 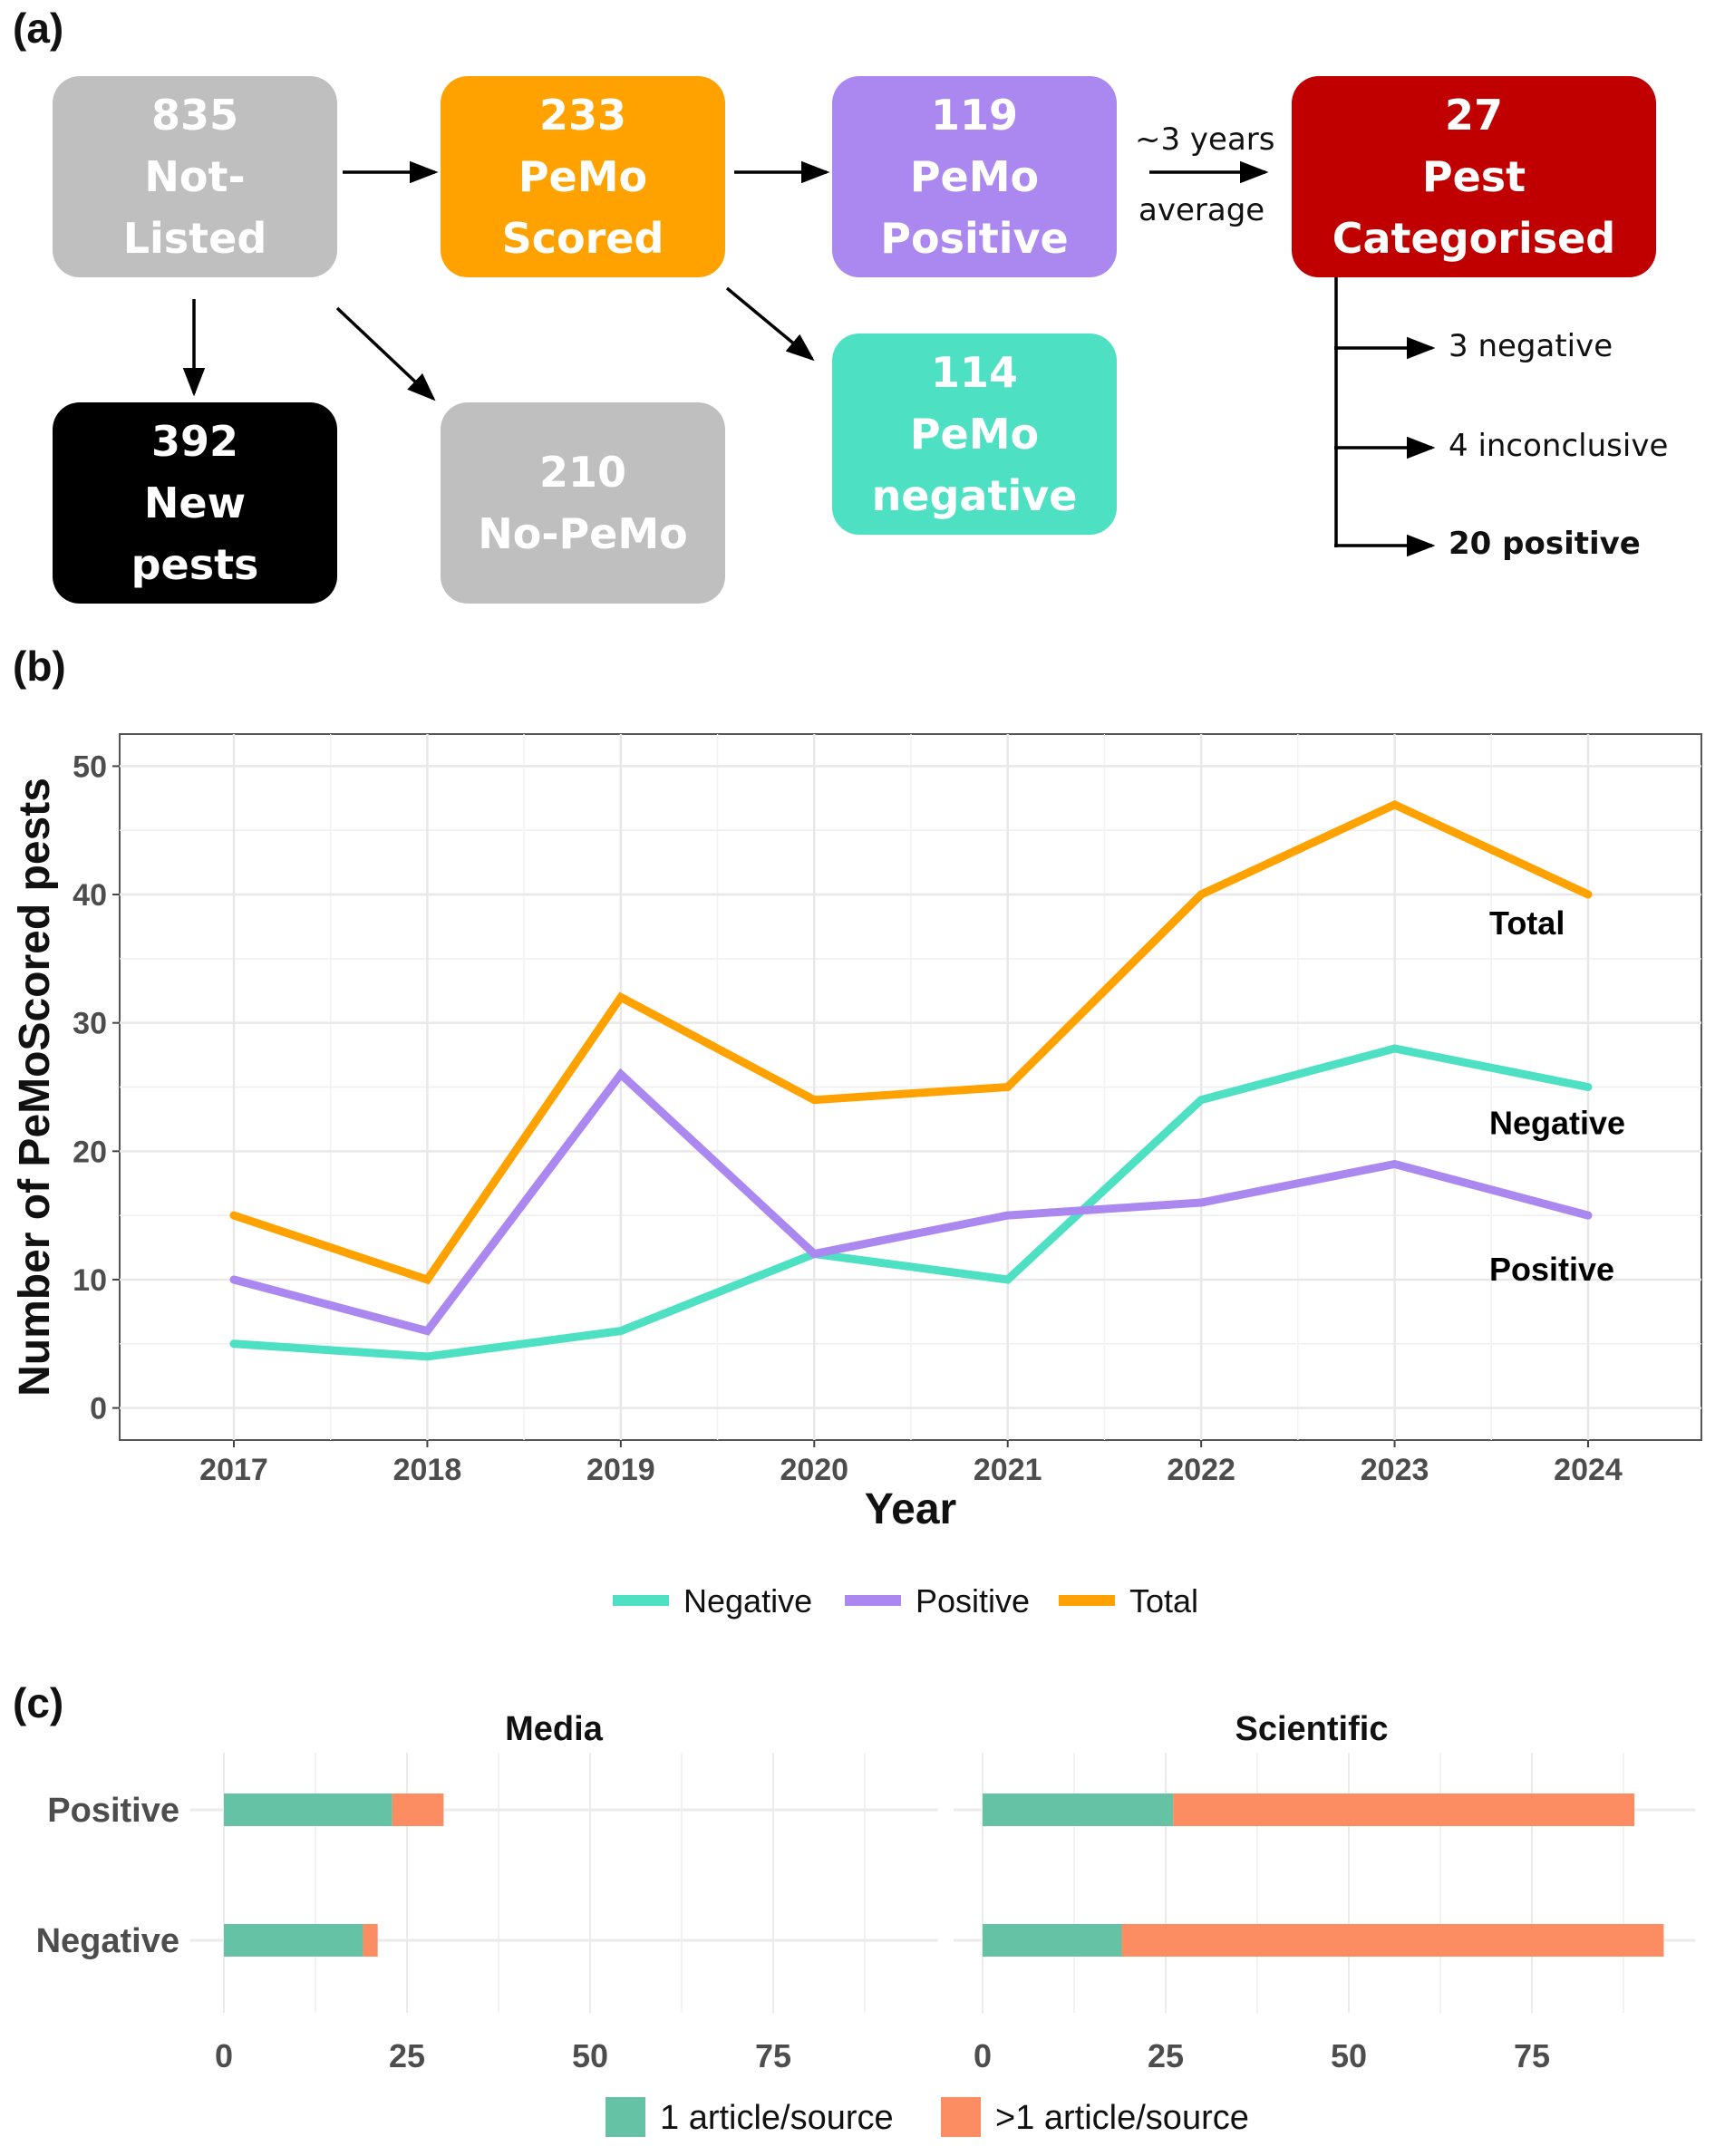 I want to click on y-tick-label: Positive, so click(x=113, y=1811).